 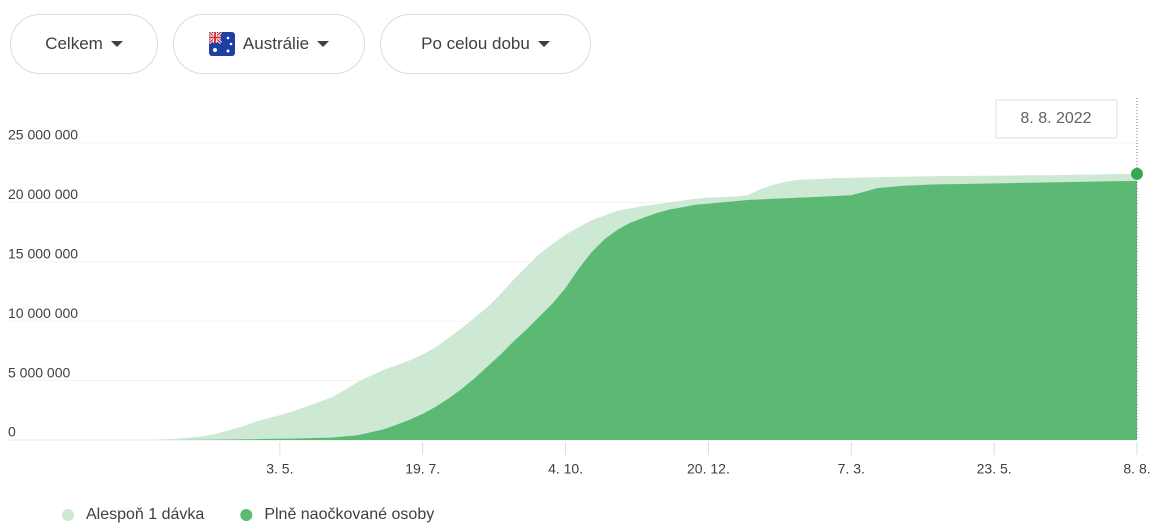 I want to click on y-tick-label: 10 000 000, so click(x=43, y=313).